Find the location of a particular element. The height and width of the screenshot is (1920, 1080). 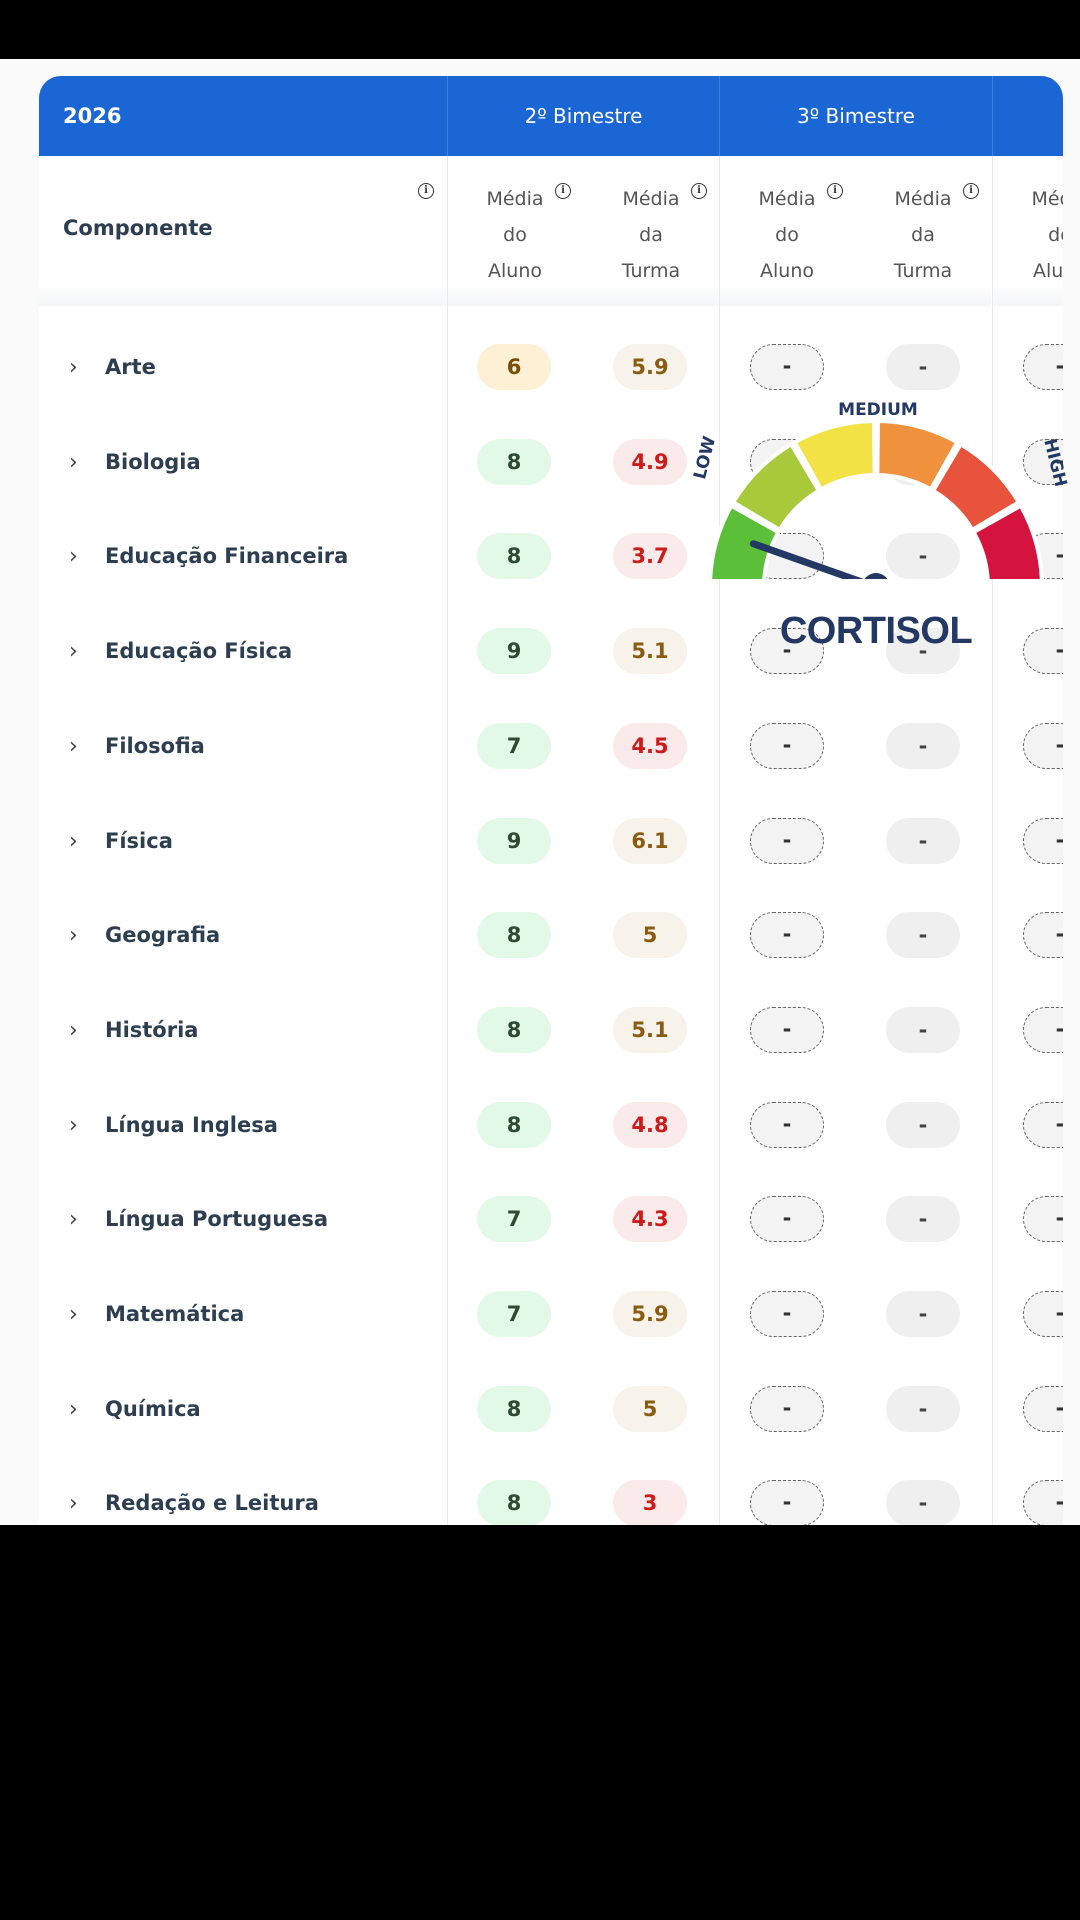

year-header: 2026 is located at coordinates (243, 116).